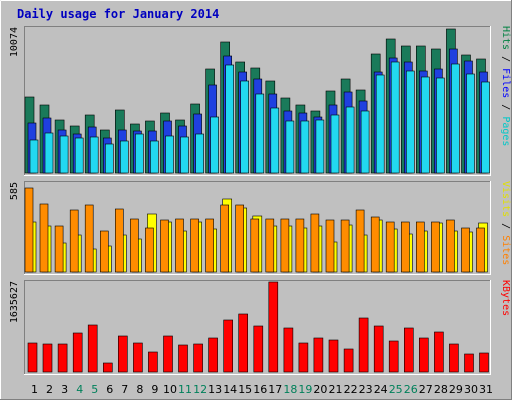 This screenshot has height=400, width=512. What do you see at coordinates (245, 389) in the screenshot?
I see `x-tick-label: 15` at bounding box center [245, 389].